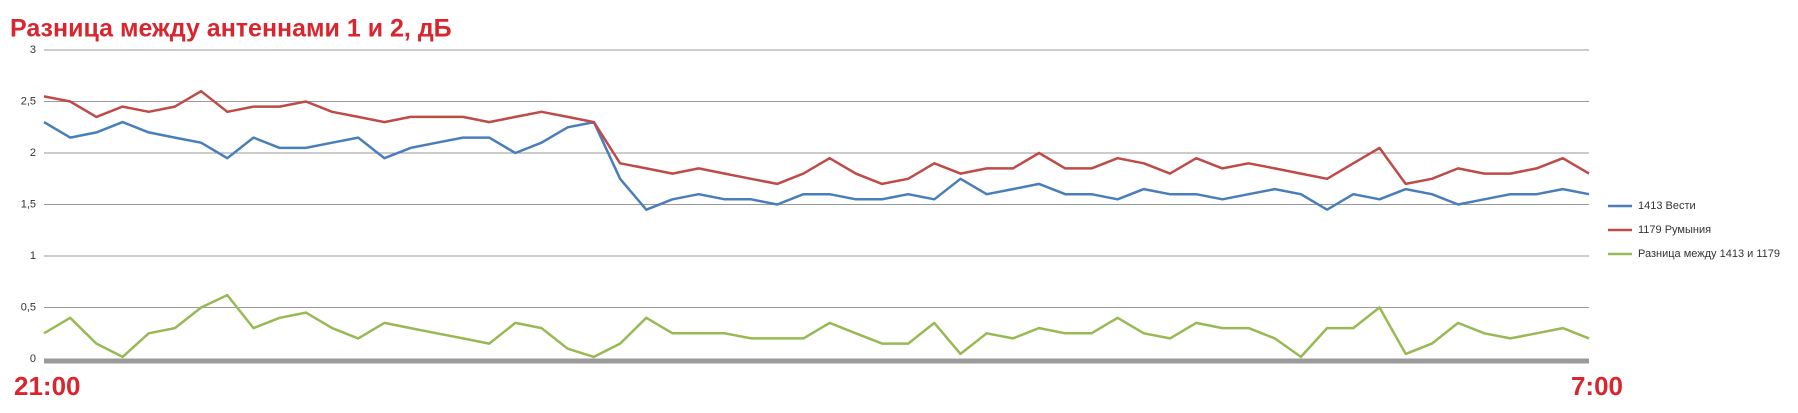 Image resolution: width=1798 pixels, height=413 pixels. What do you see at coordinates (1709, 254) in the screenshot?
I see `legend-label: Разница между 1413 и 1179` at bounding box center [1709, 254].